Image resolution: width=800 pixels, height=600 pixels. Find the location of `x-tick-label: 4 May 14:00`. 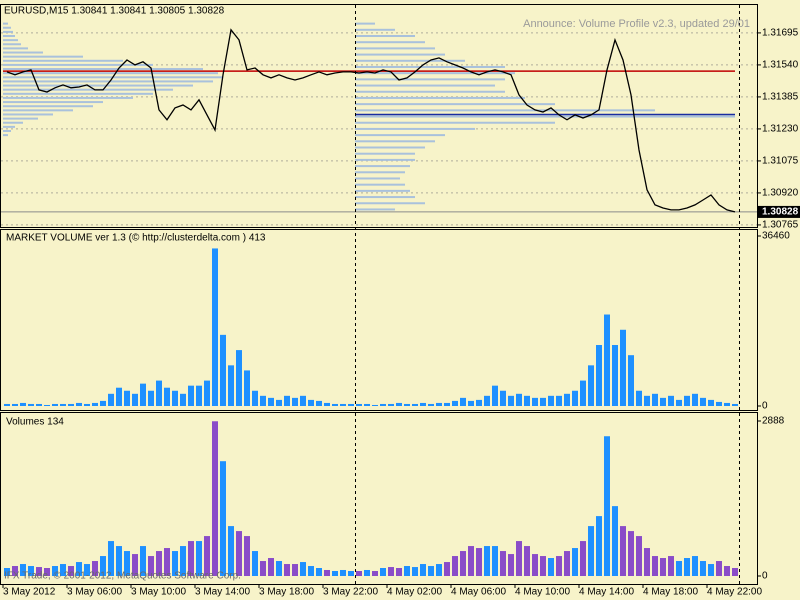

x-tick-label: 4 May 14:00 is located at coordinates (606, 592).